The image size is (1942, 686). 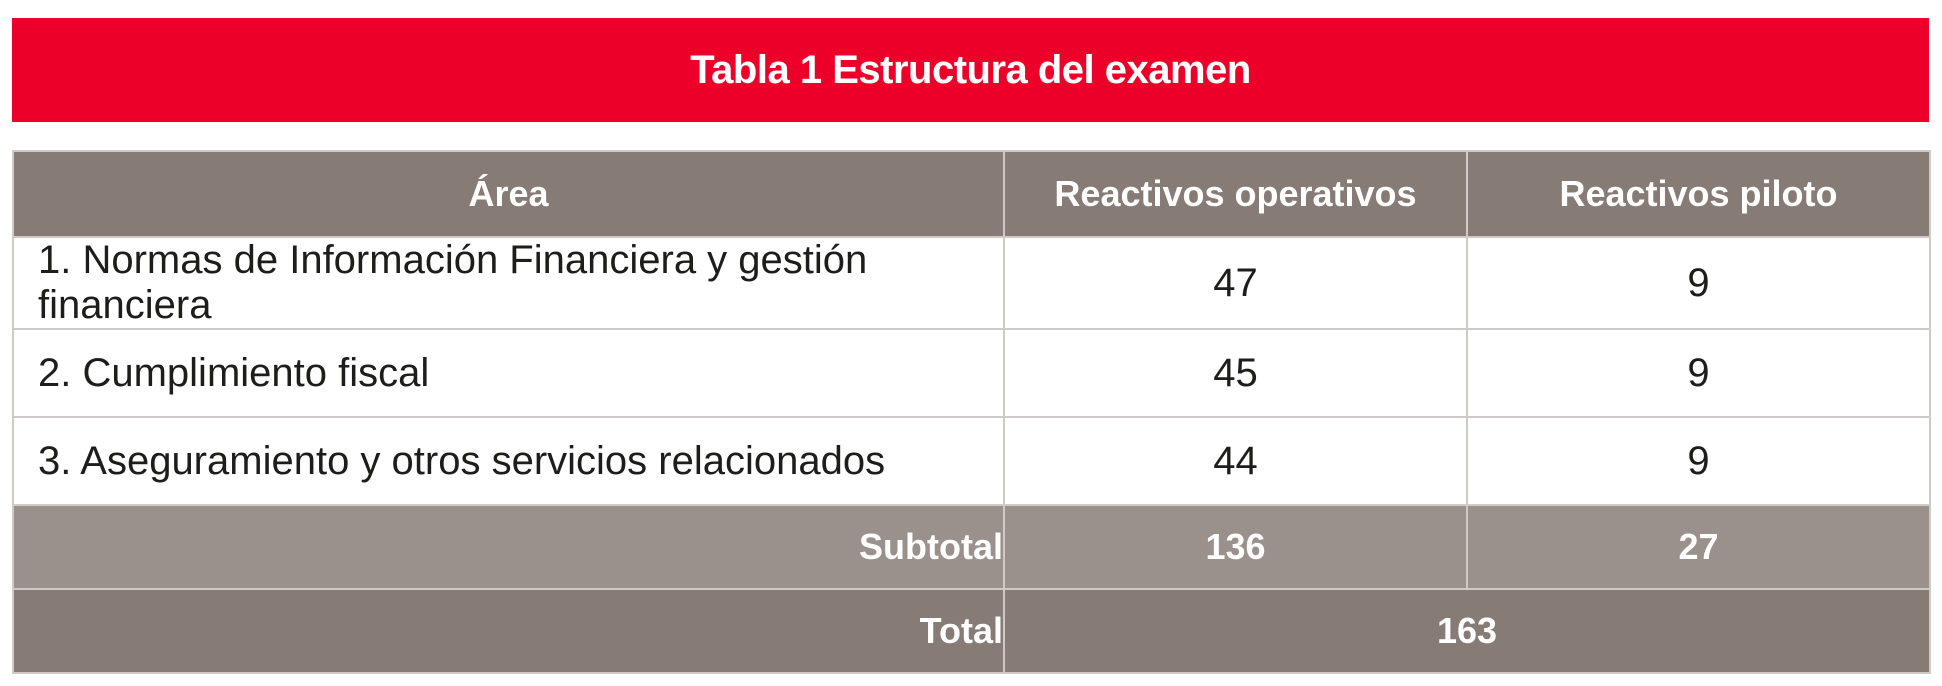 I want to click on subtotal-piloto: 27, so click(x=1698, y=547).